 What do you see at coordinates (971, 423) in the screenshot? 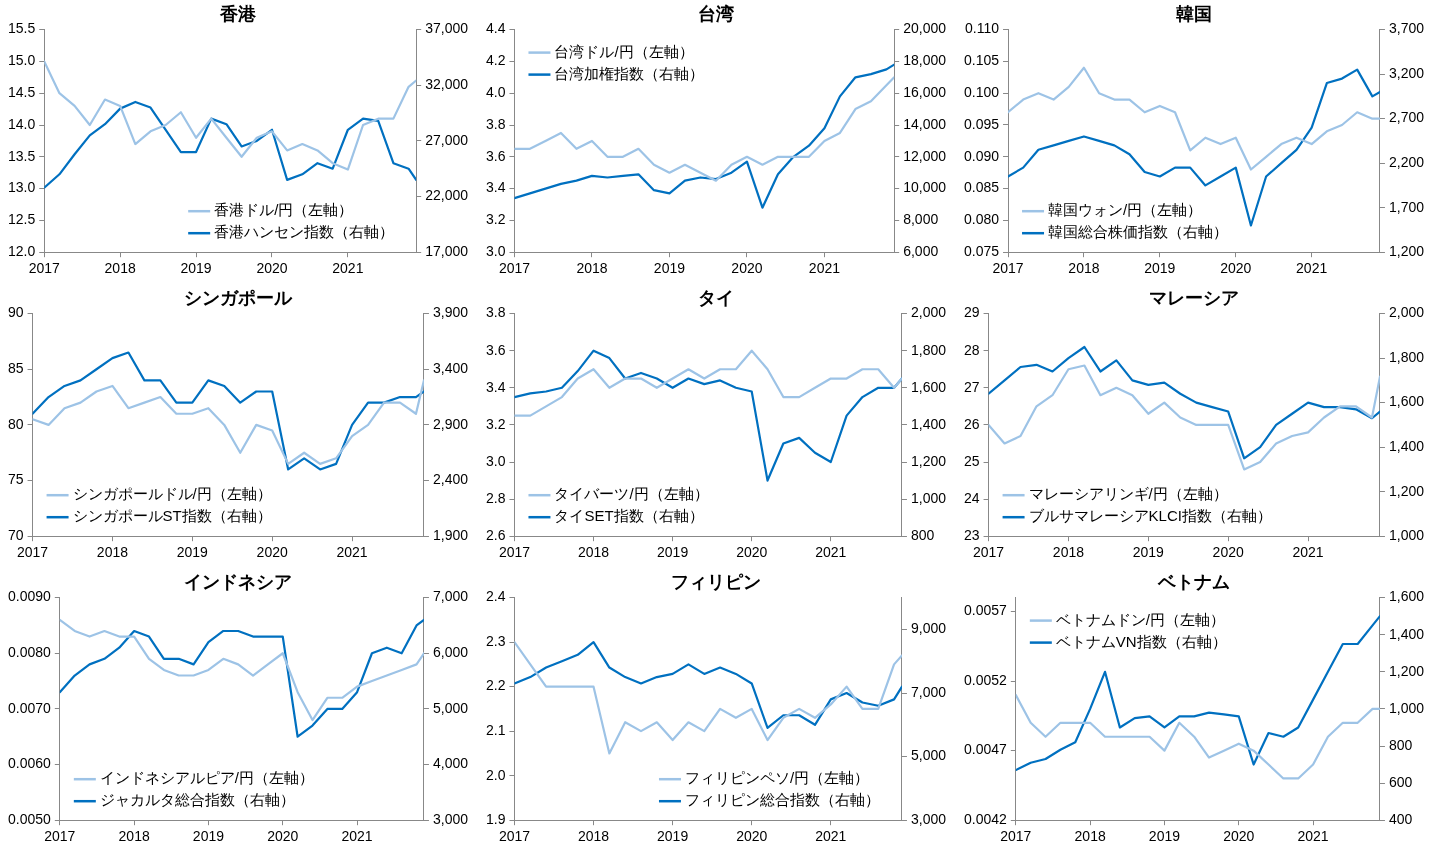
I see `y-tick-label: 26` at bounding box center [971, 423].